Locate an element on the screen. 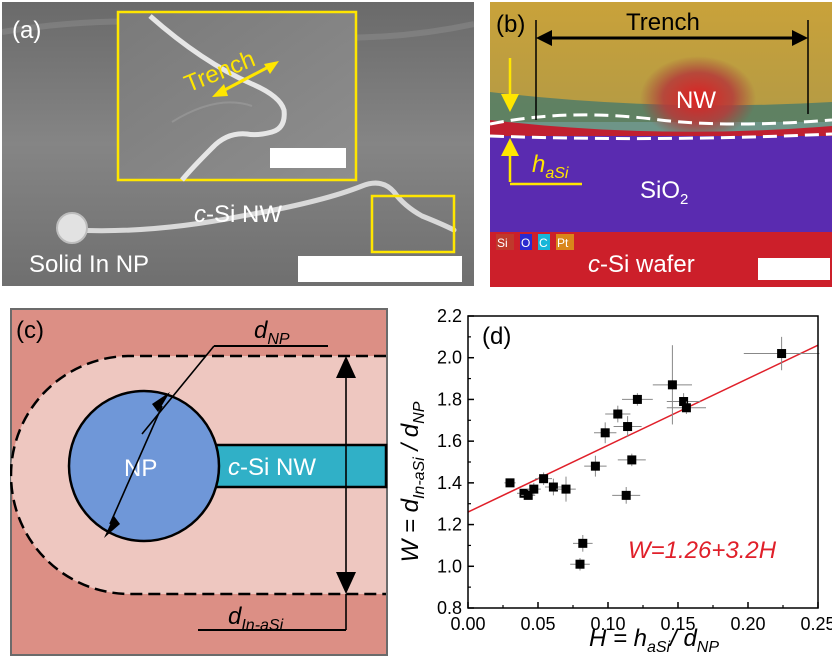  trench-label: Trench is located at coordinates (663, 22).